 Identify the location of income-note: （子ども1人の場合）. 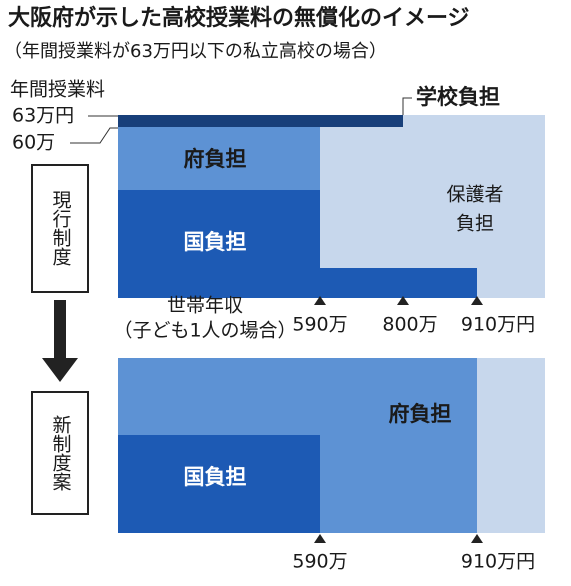
(204, 331).